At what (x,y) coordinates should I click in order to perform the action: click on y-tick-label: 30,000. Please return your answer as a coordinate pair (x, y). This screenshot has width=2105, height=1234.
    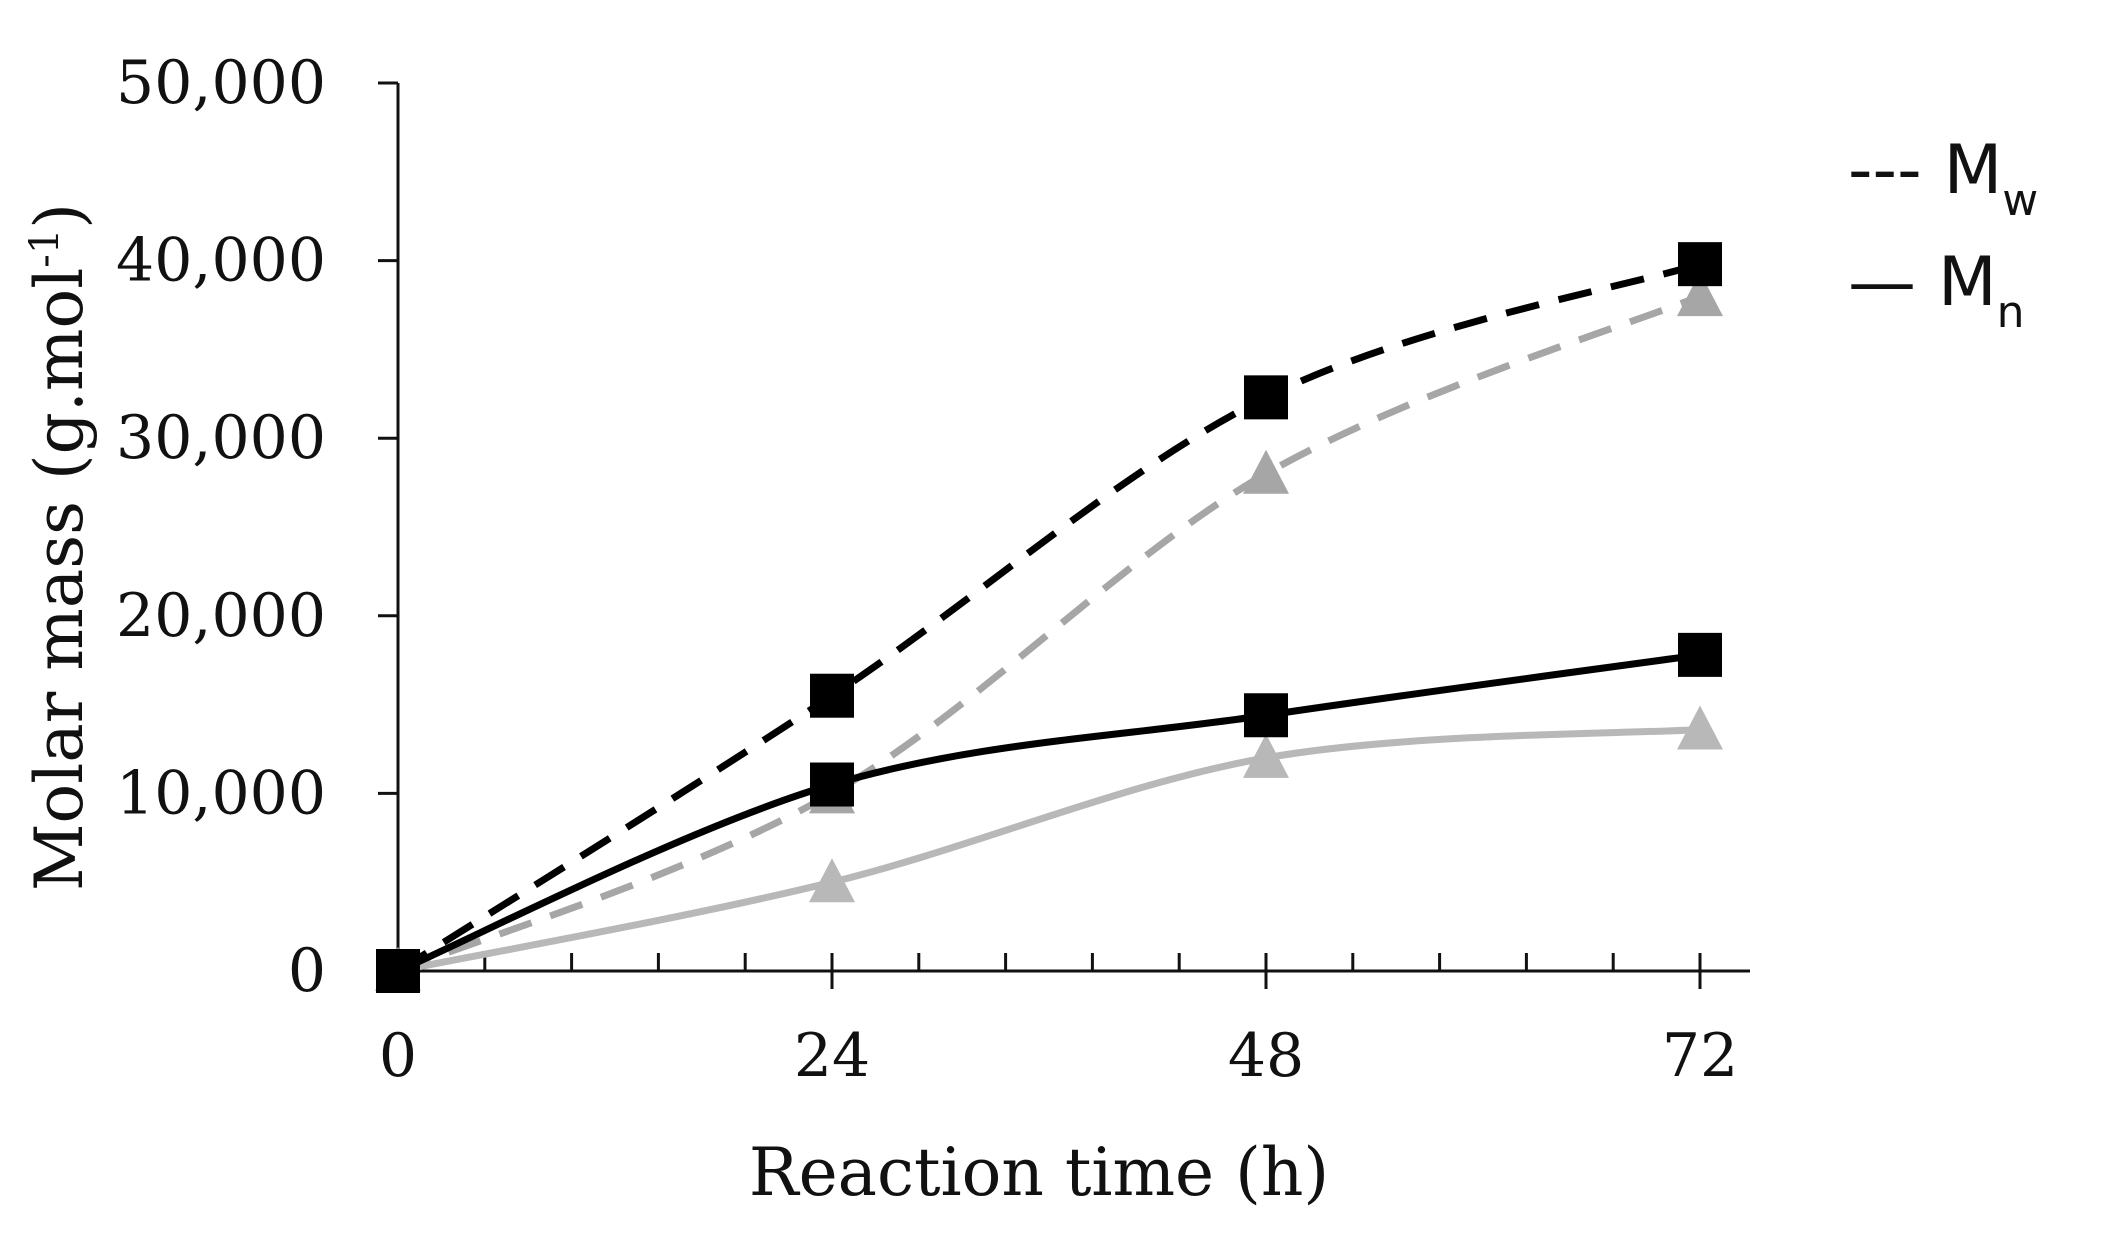
    Looking at the image, I should click on (221, 438).